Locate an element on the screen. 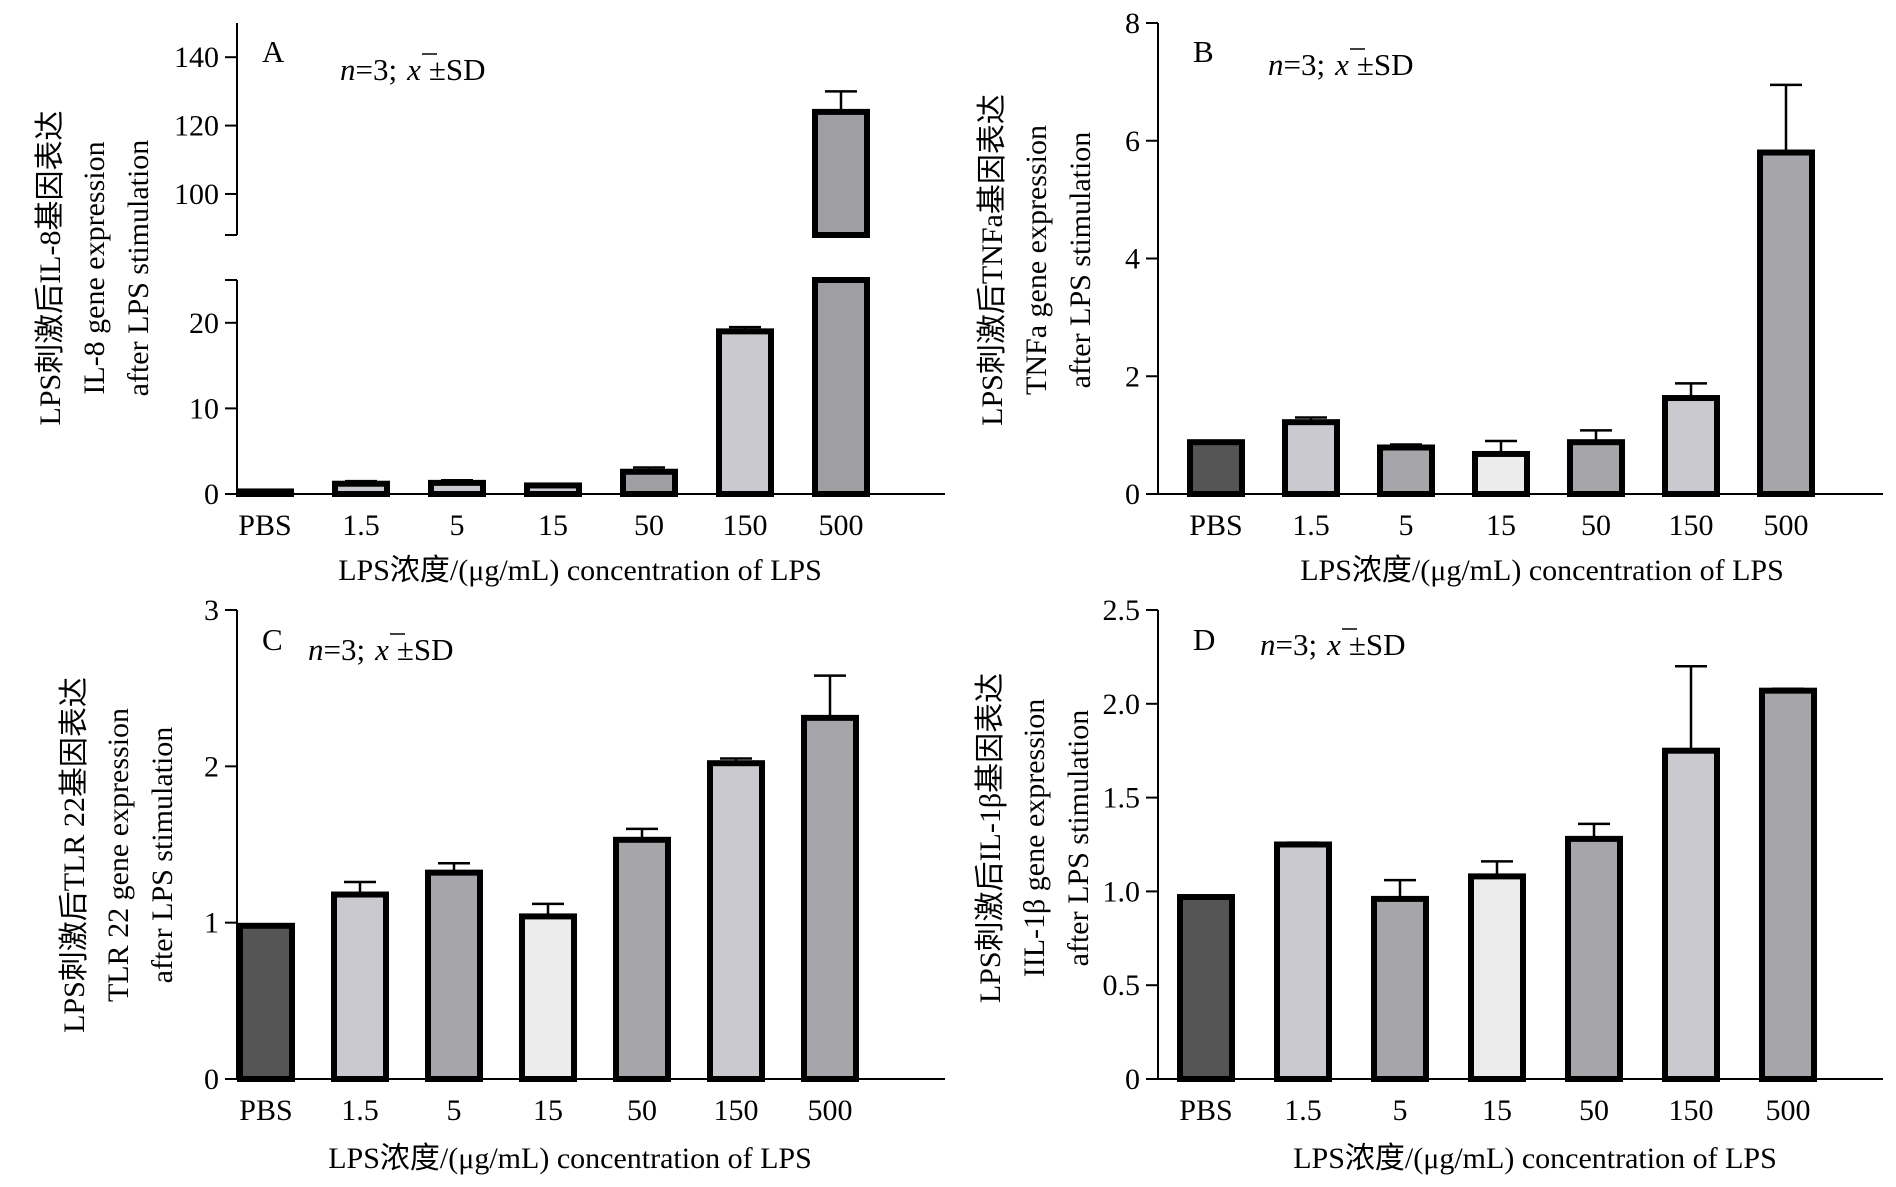  y-tick-label: 6 is located at coordinates (1132, 141).